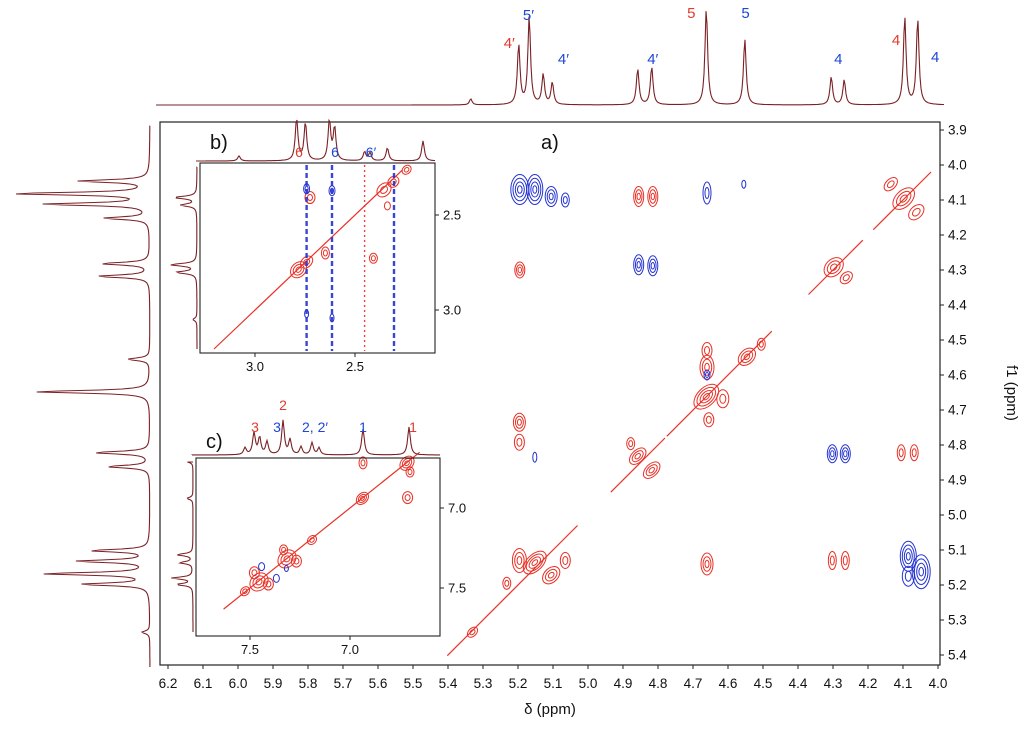 This screenshot has height=729, width=1024. What do you see at coordinates (255, 427) in the screenshot?
I see `peak-label: 3` at bounding box center [255, 427].